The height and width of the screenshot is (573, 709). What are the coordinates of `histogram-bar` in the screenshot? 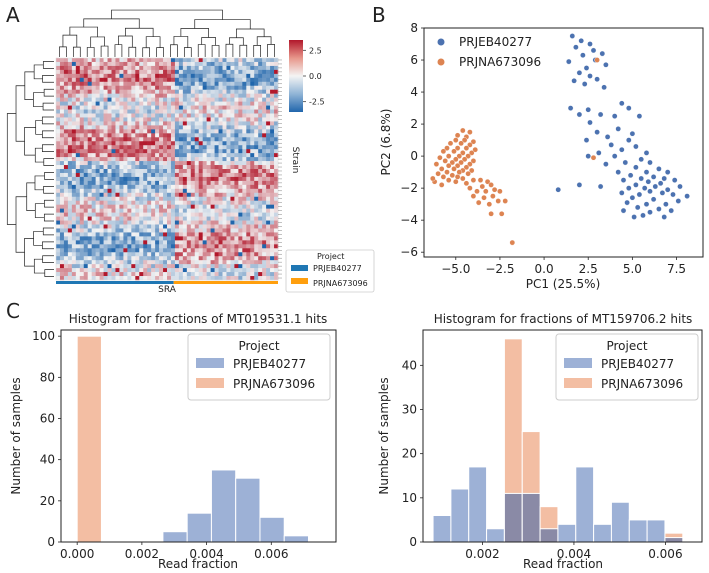 It's located at (248, 510).